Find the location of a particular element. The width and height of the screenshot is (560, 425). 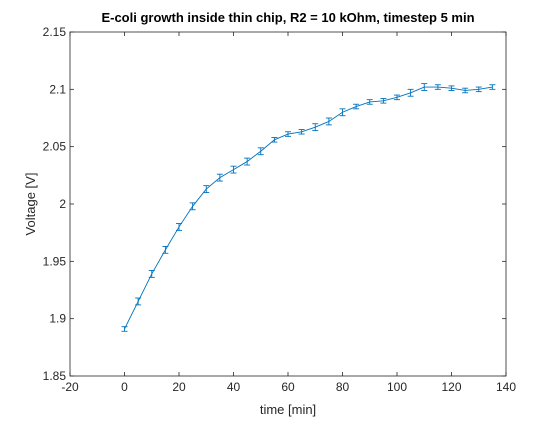

y-tick-label: 2.05 is located at coordinates (55, 147).